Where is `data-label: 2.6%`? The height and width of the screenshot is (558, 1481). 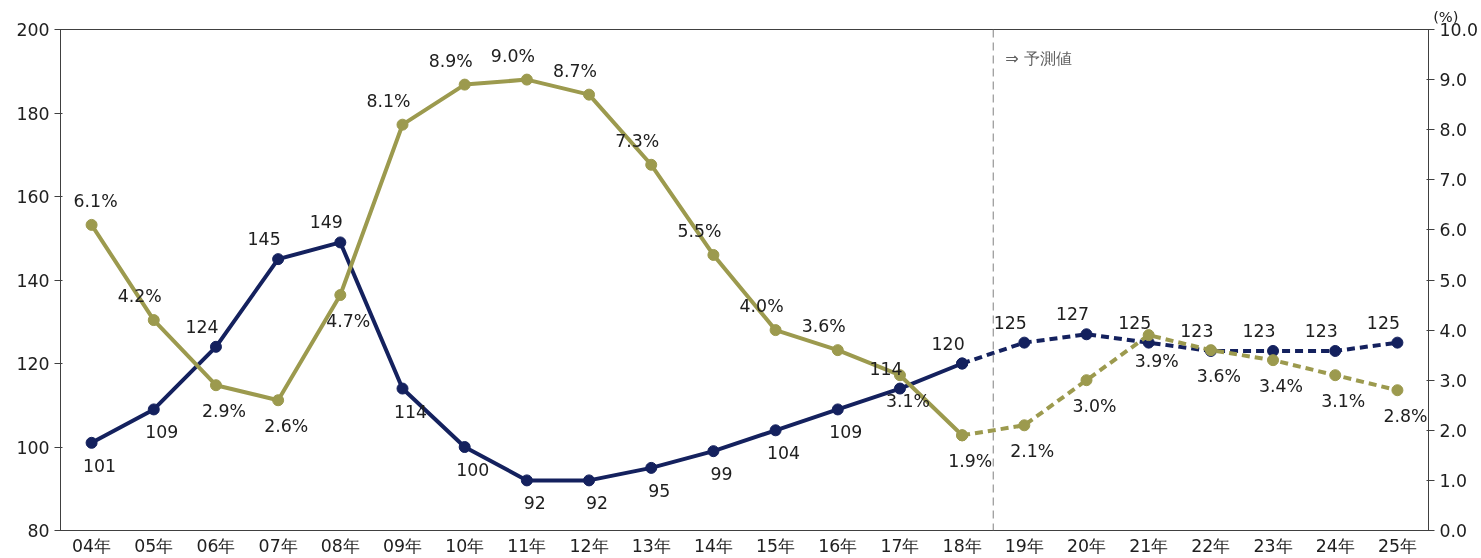 data-label: 2.6% is located at coordinates (286, 426).